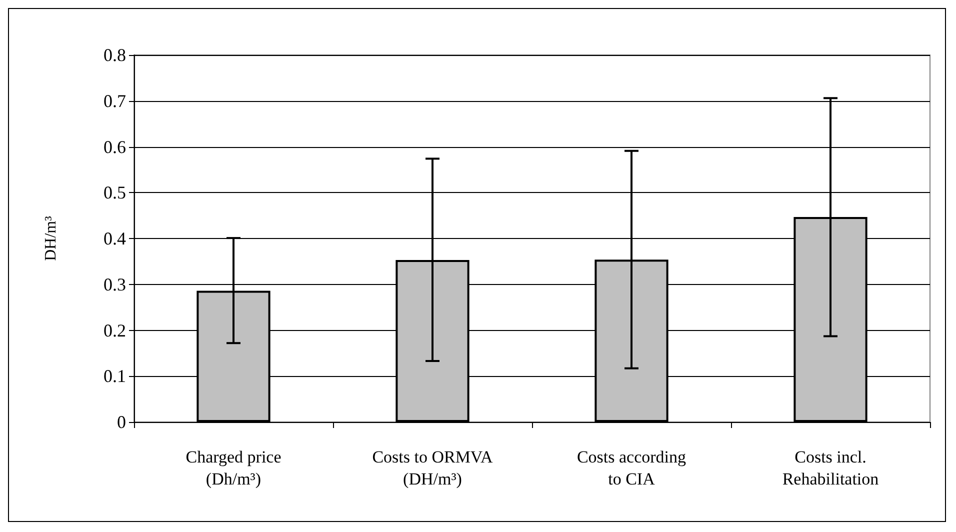  I want to click on y-axis-title: DH/m³, so click(51, 238).